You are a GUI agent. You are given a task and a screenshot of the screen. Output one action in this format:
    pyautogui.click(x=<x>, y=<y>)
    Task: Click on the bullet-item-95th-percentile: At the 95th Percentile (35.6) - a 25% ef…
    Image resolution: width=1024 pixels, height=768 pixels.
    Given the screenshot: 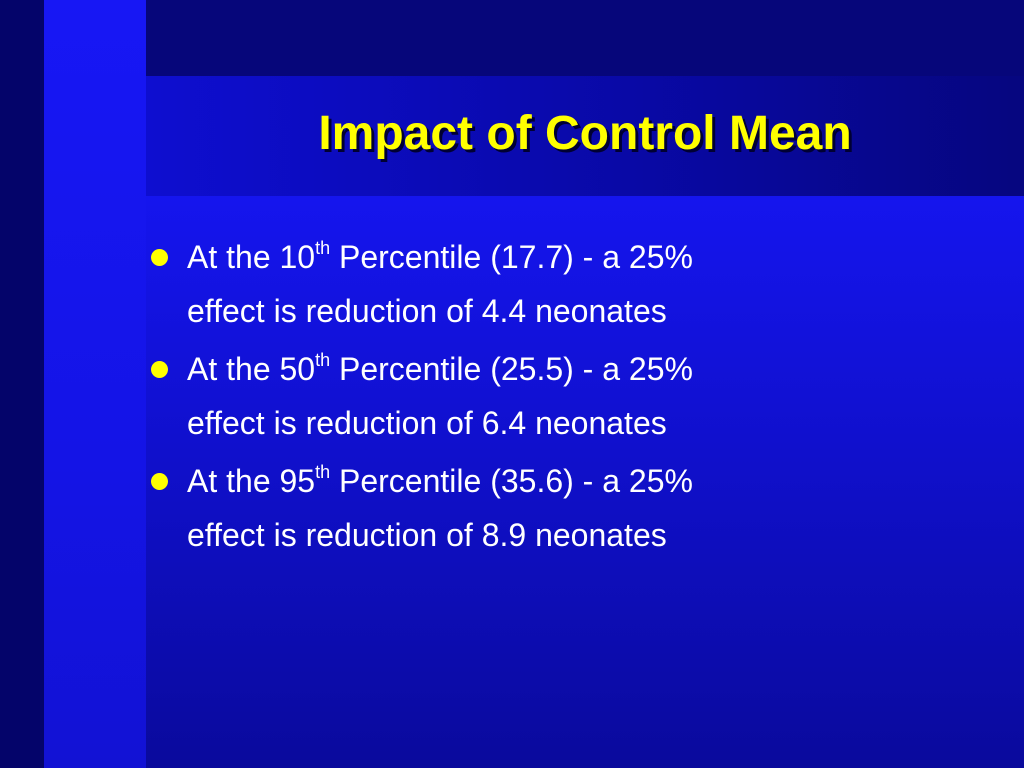 What is the action you would take?
    pyautogui.click(x=526, y=508)
    